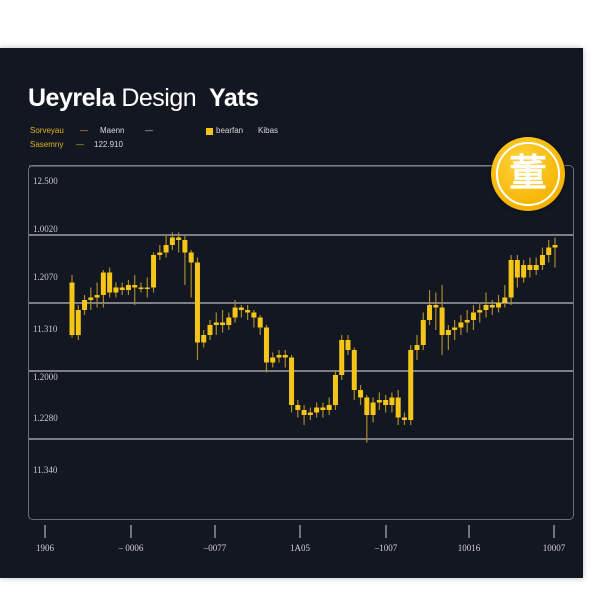 The width and height of the screenshot is (600, 600). Describe the element at coordinates (47, 144) in the screenshot. I see `legend-label-2: Sasemny` at that location.